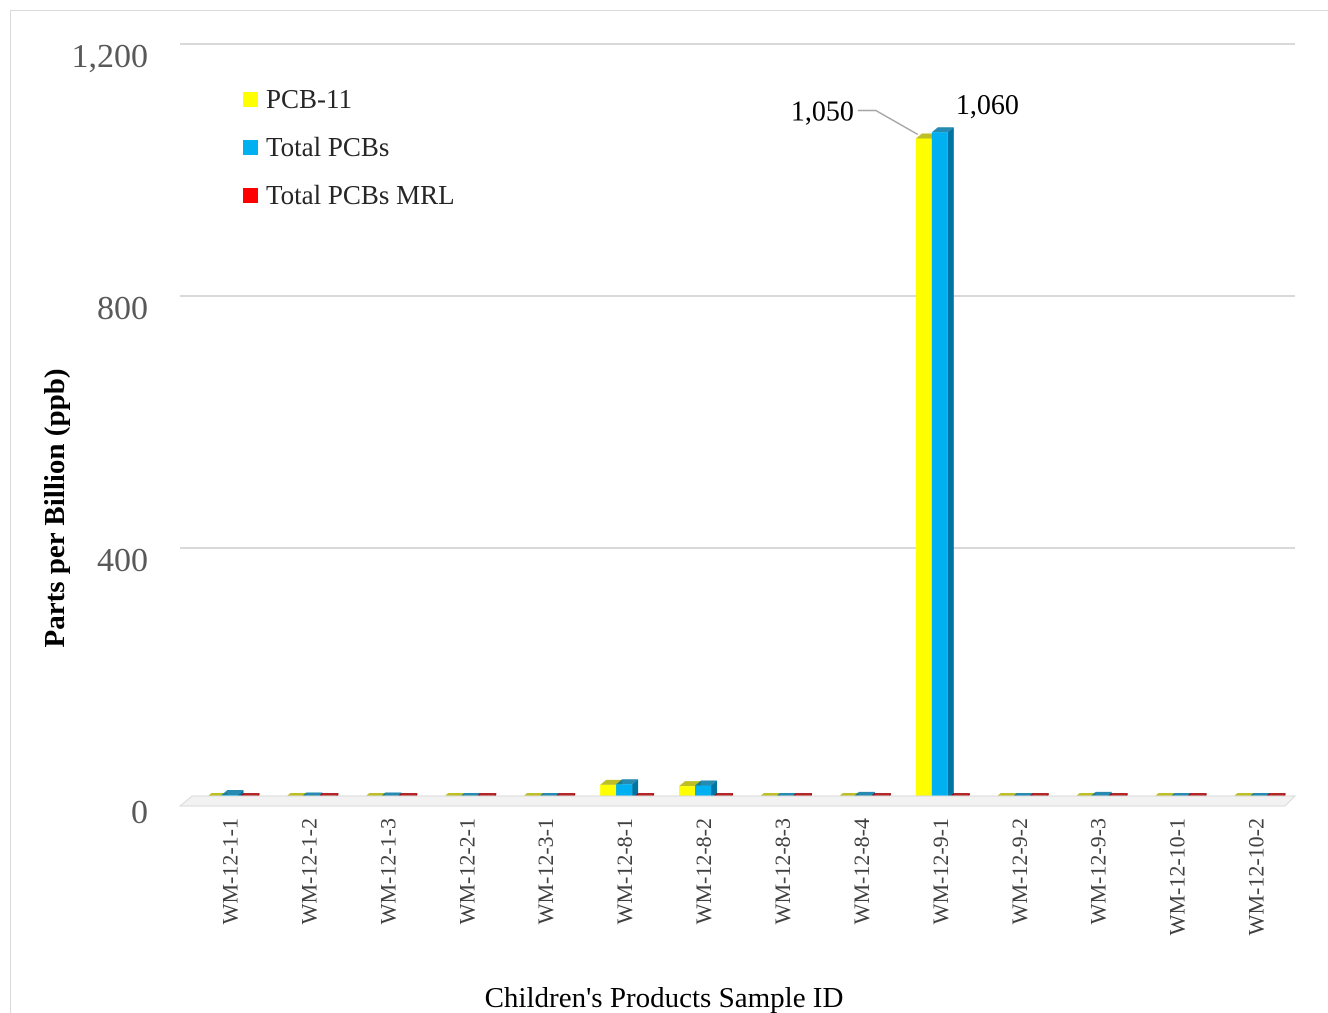 Image resolution: width=1328 pixels, height=1013 pixels. Describe the element at coordinates (1256, 876) in the screenshot. I see `x-category-label: WM-12-10-2` at that location.